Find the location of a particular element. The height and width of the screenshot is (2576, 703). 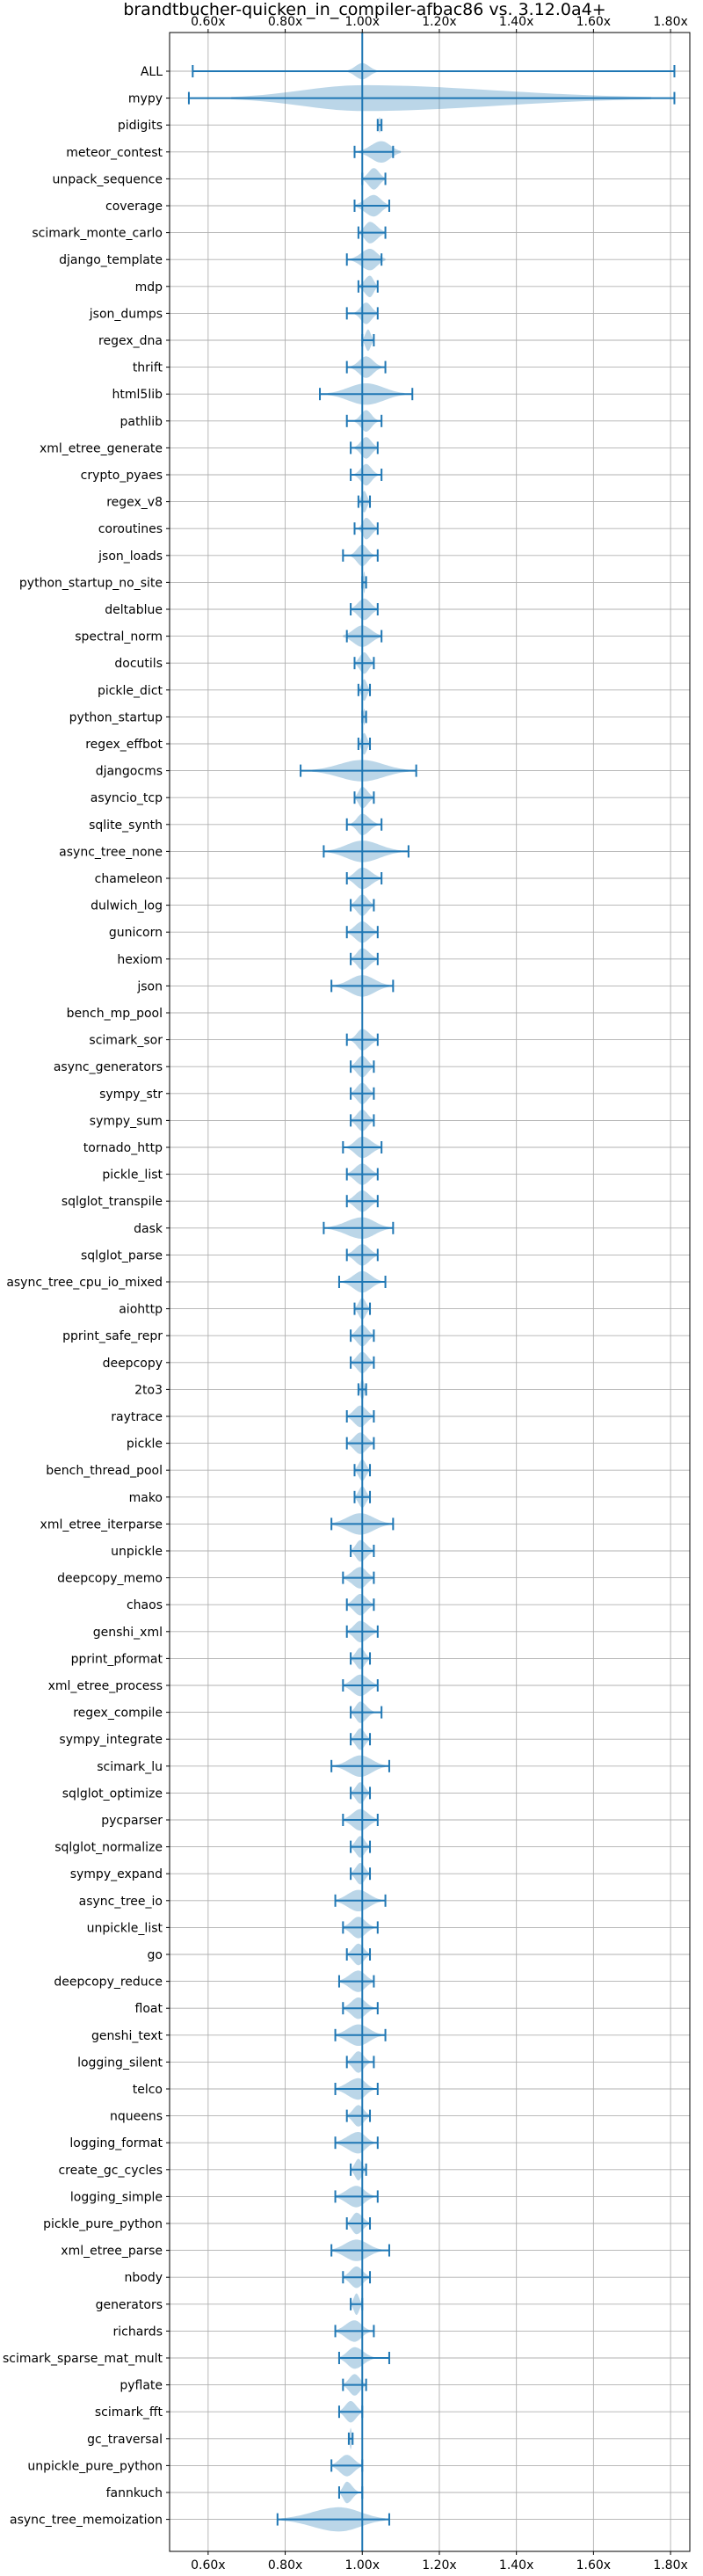

benchmark-label: async_tree_memoization is located at coordinates (86, 2521).